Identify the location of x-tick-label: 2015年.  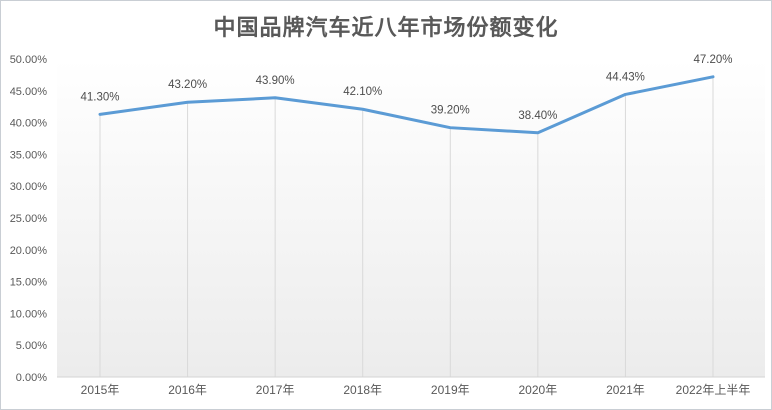
(100, 390).